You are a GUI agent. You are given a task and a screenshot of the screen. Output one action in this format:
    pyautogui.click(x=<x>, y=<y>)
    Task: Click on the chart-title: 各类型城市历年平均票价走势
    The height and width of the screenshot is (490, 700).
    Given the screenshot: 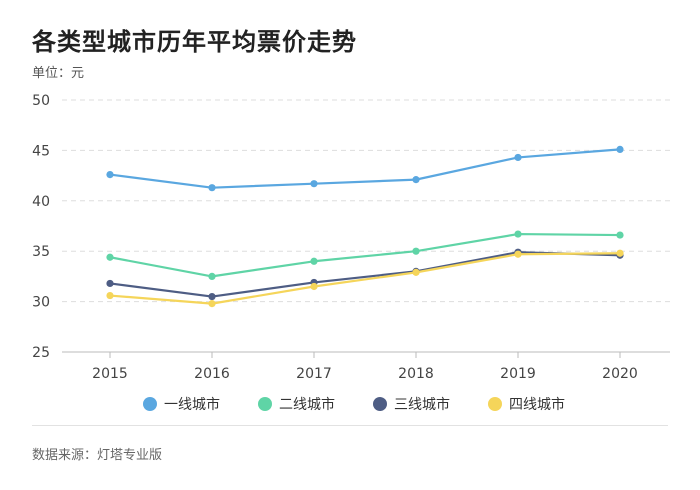 What is the action you would take?
    pyautogui.click(x=194, y=42)
    